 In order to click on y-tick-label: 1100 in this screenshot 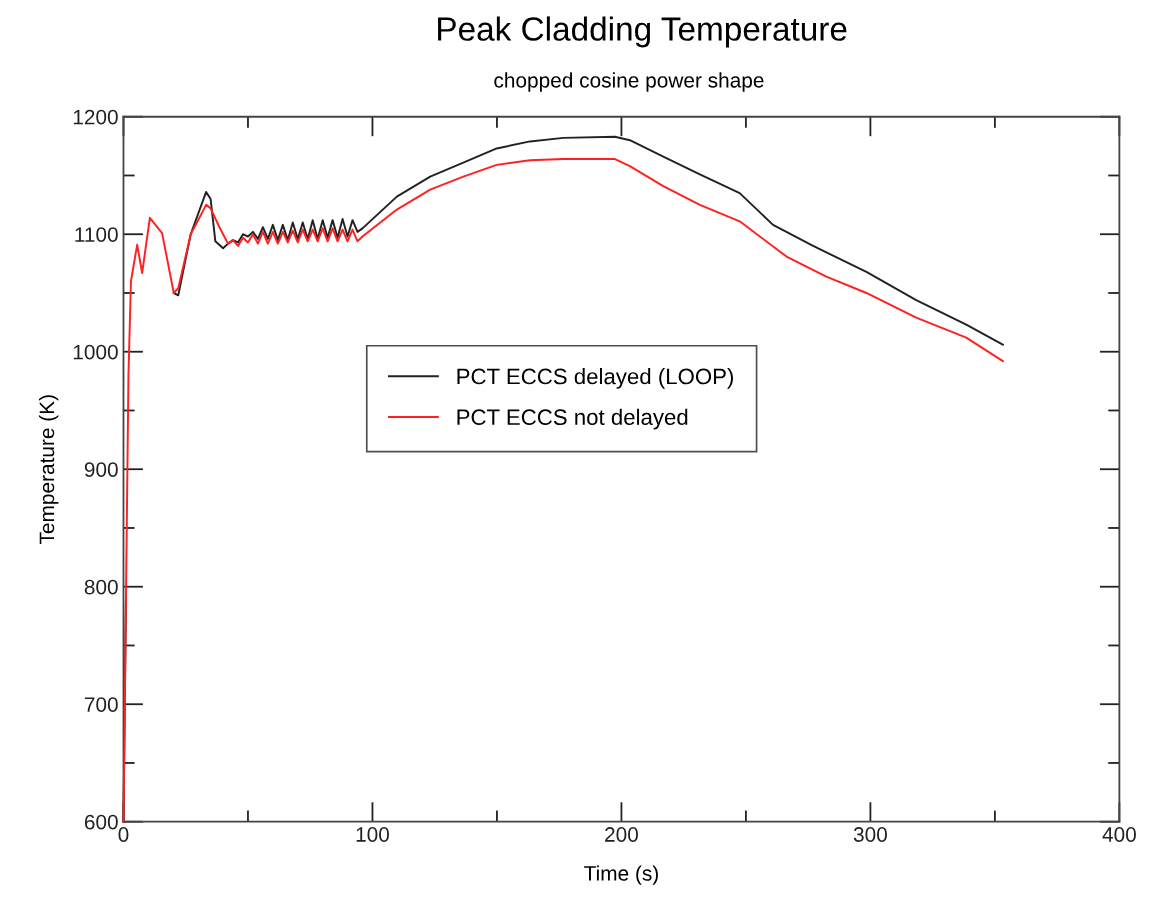, I will do `click(96, 234)`.